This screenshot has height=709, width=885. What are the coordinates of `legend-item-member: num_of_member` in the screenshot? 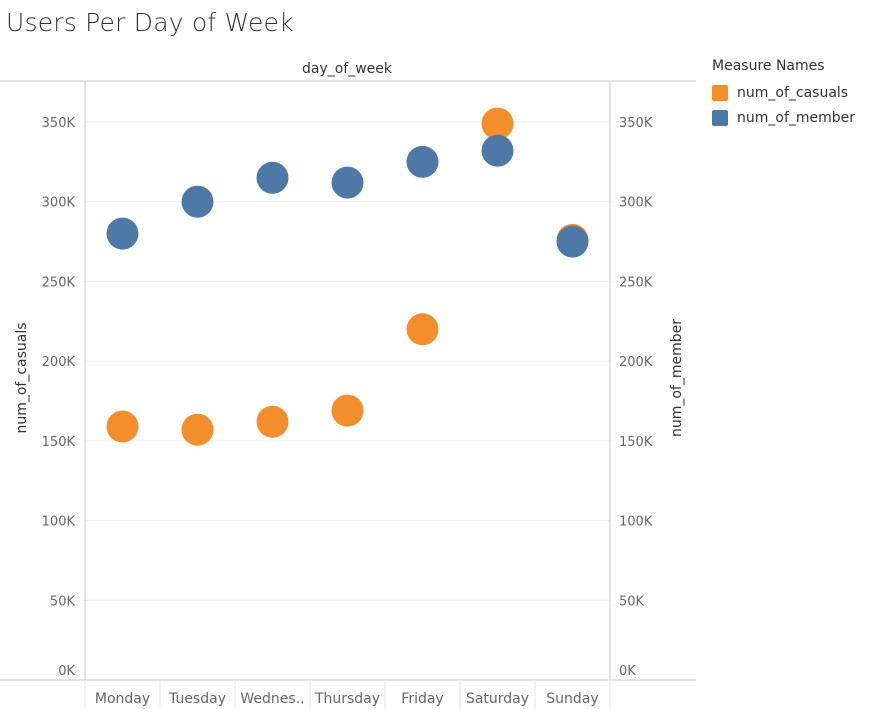 It's located at (783, 117).